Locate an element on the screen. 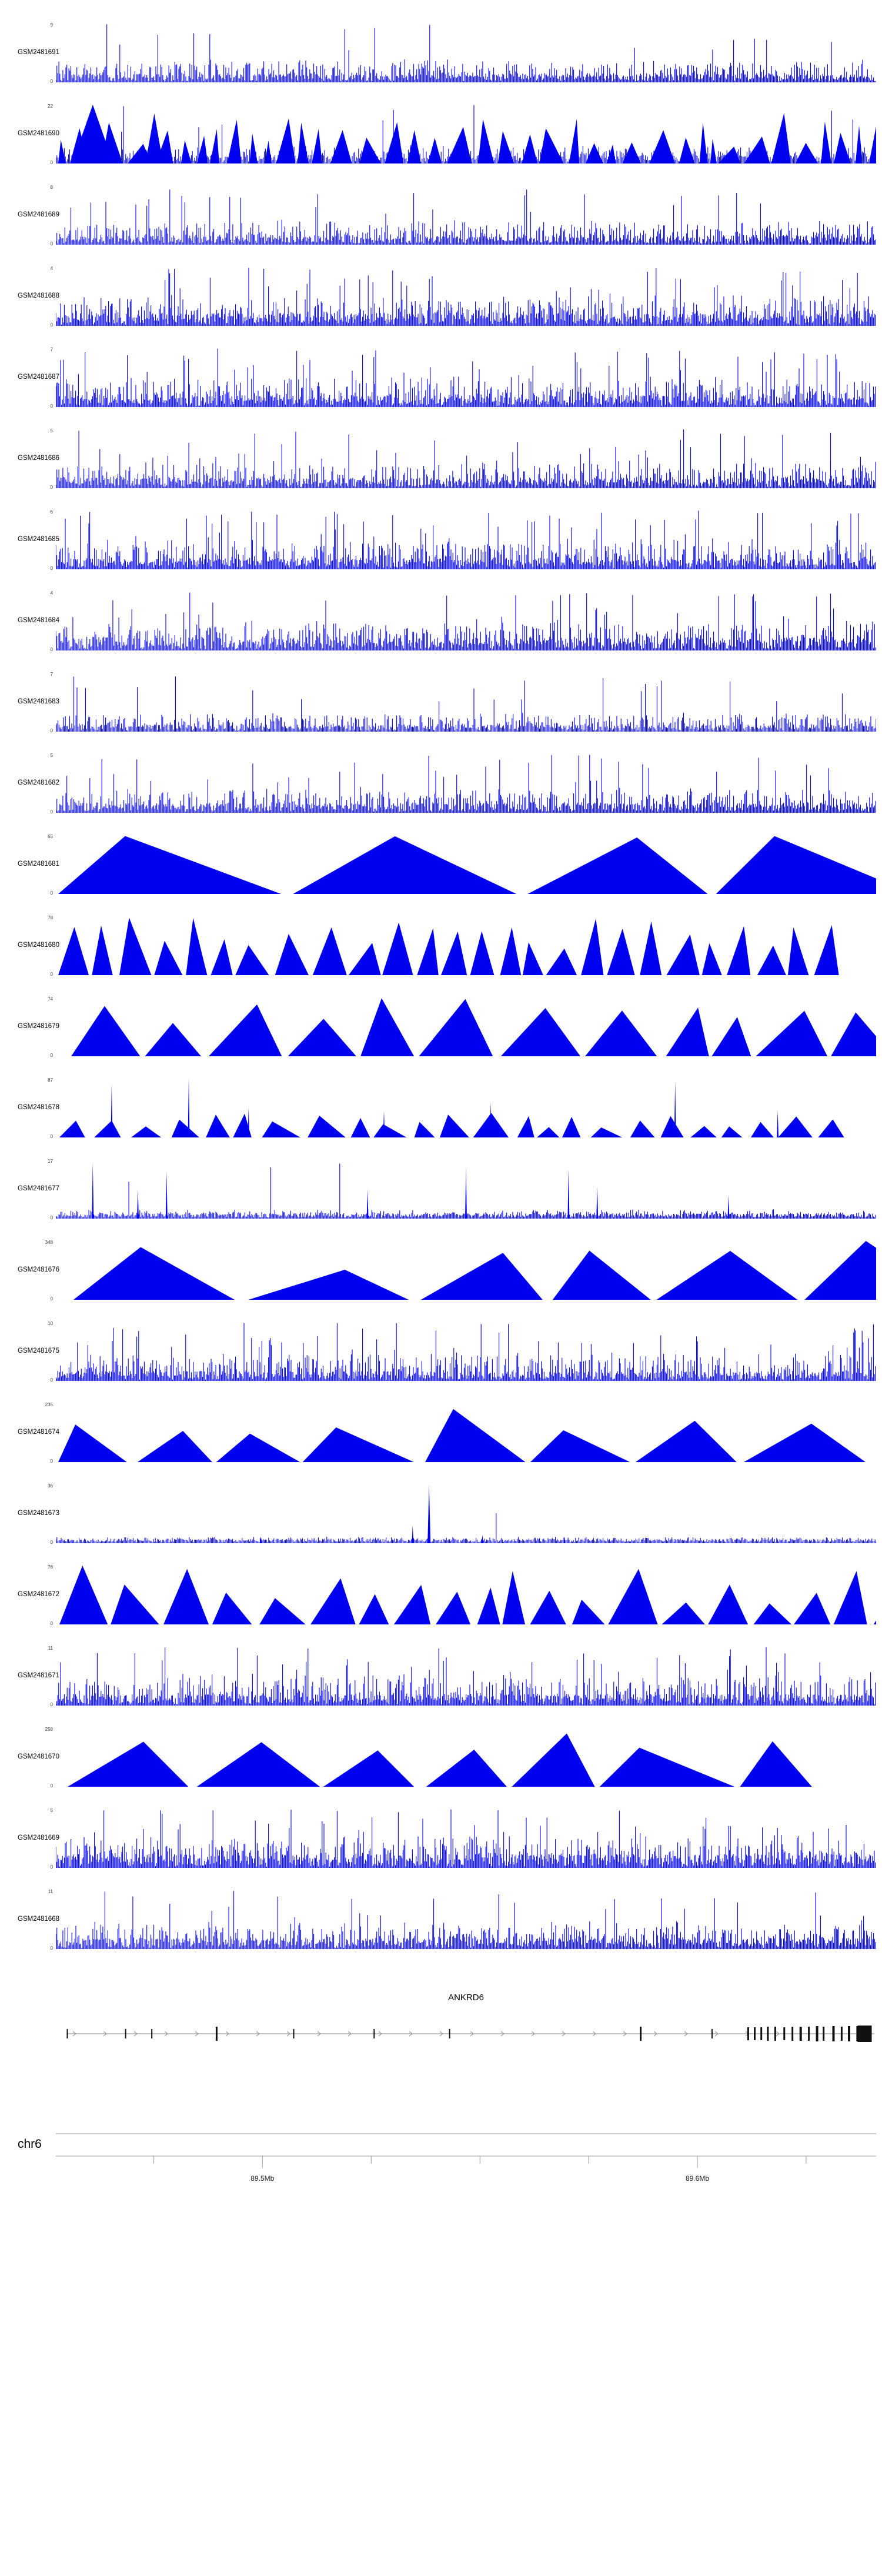 This screenshot has height=2576, width=882. track-row-GSM2481669: 5 0 GSM2481669 is located at coordinates (441, 1839).